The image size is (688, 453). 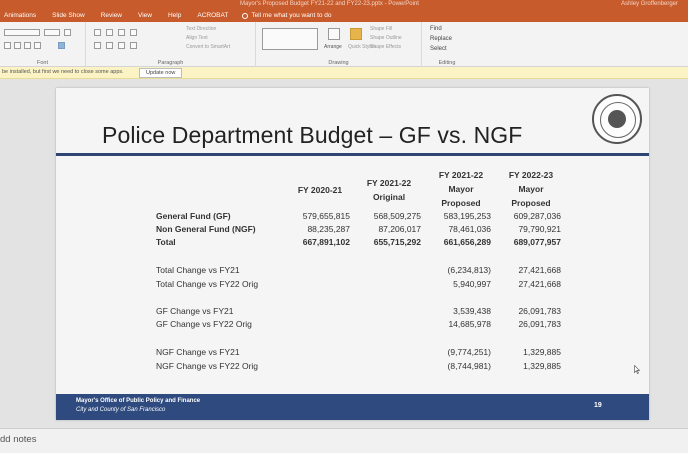 What do you see at coordinates (161, 73) in the screenshot?
I see `update-now-button: Update now` at bounding box center [161, 73].